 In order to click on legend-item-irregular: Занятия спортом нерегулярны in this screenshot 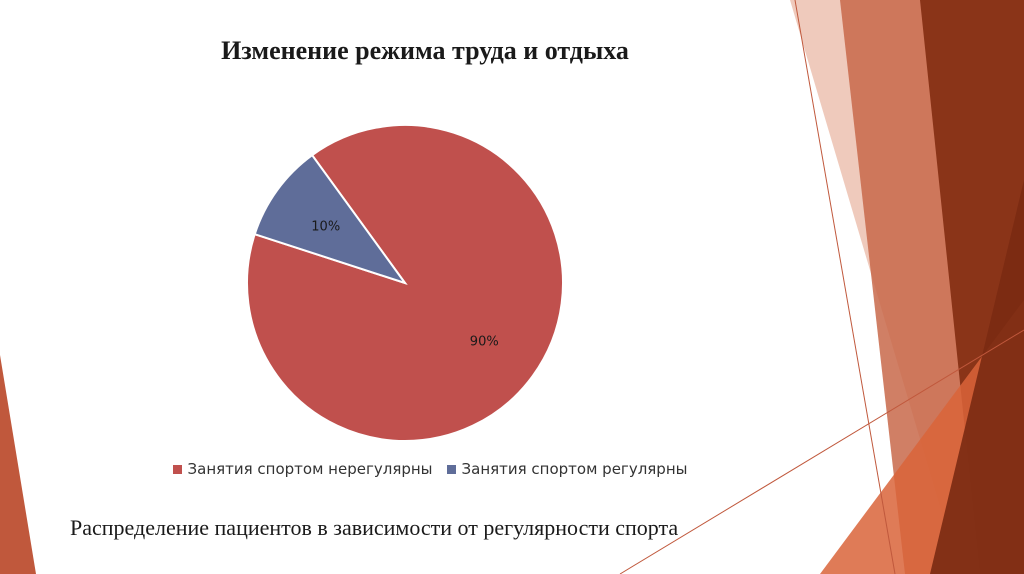, I will do `click(302, 469)`.